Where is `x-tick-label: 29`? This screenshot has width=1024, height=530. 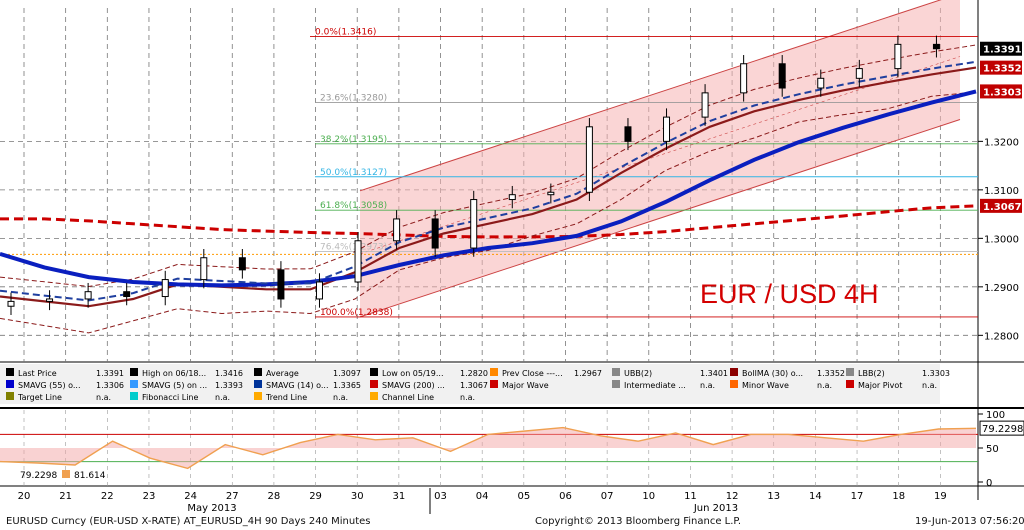
x-tick-label: 29 is located at coordinates (315, 496).